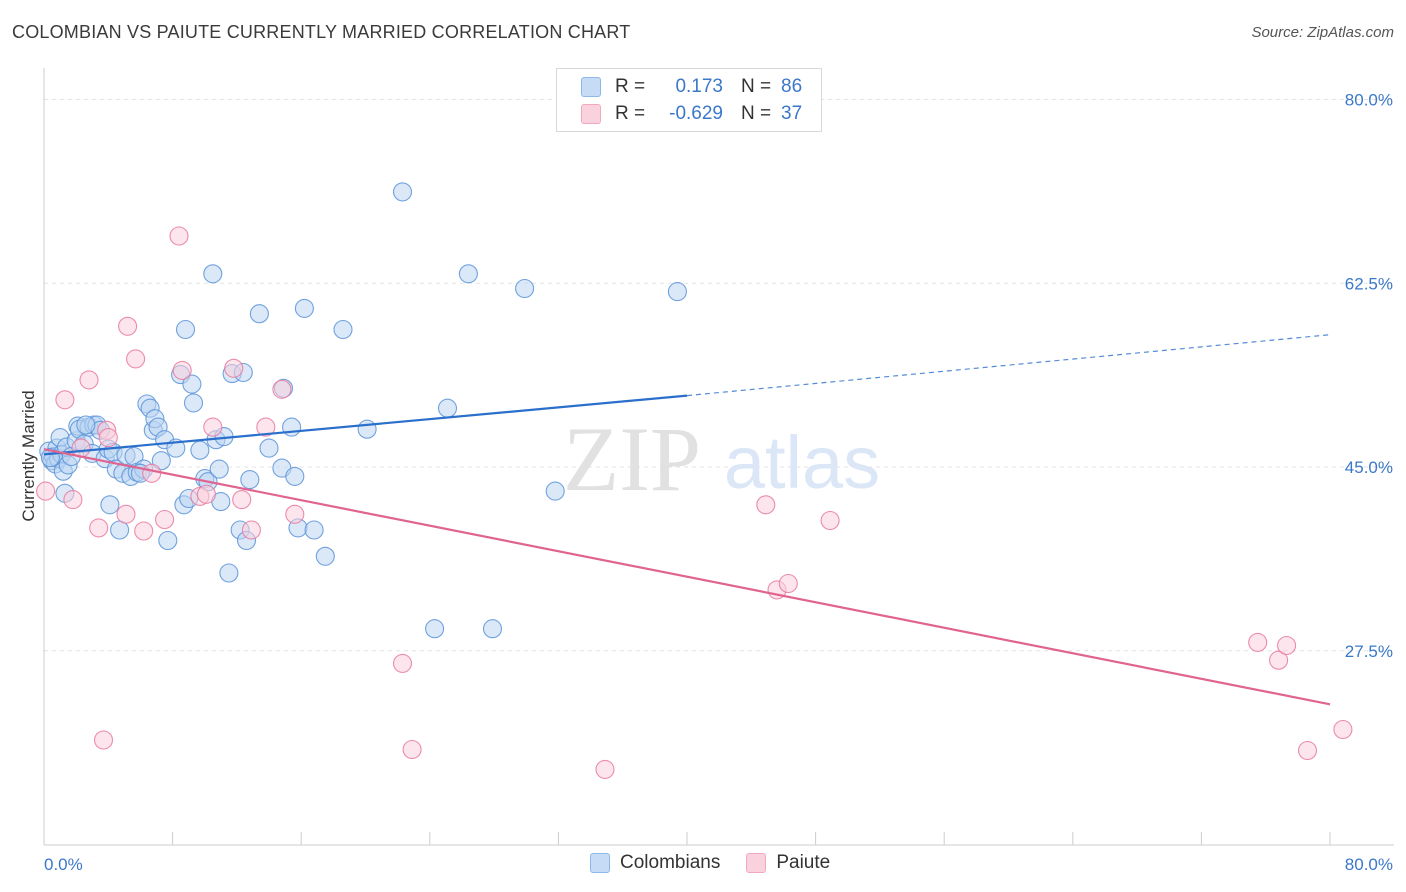  I want to click on watermark-atlas: atlas, so click(802, 462).